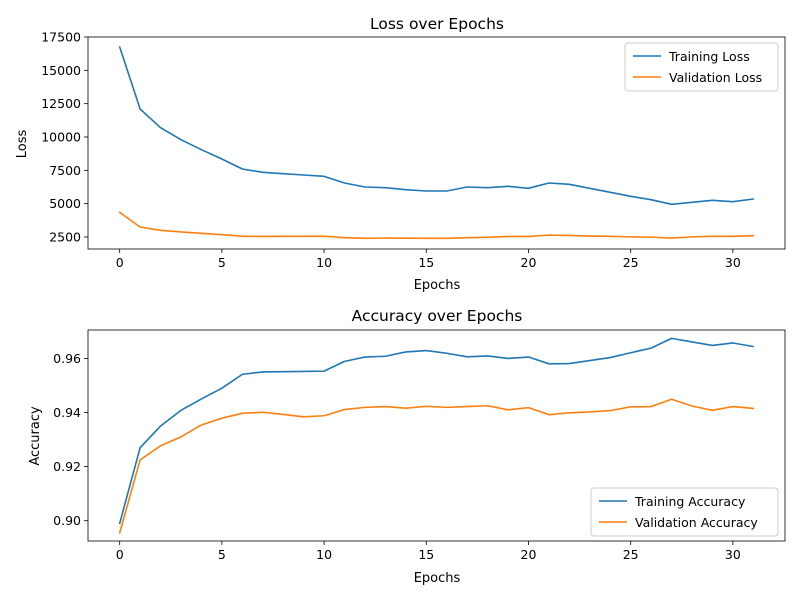 The height and width of the screenshot is (600, 800). I want to click on accuracy-x-tick-label: 20, so click(529, 554).